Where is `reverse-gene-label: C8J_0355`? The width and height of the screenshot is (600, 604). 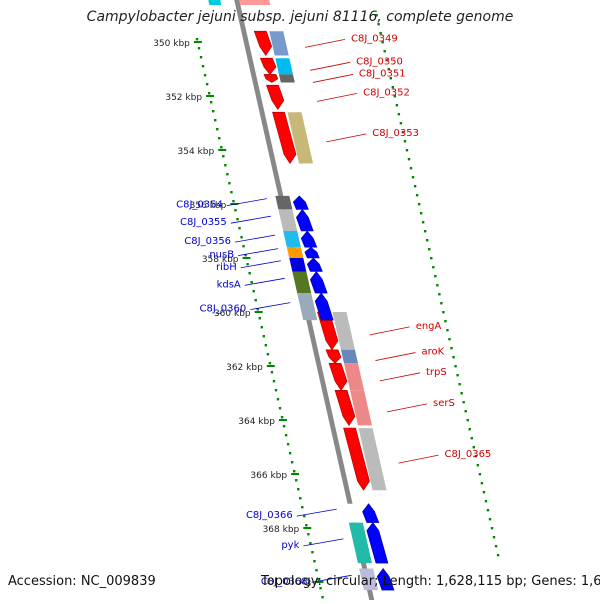 reverse-gene-label: C8J_0355 is located at coordinates (203, 222).